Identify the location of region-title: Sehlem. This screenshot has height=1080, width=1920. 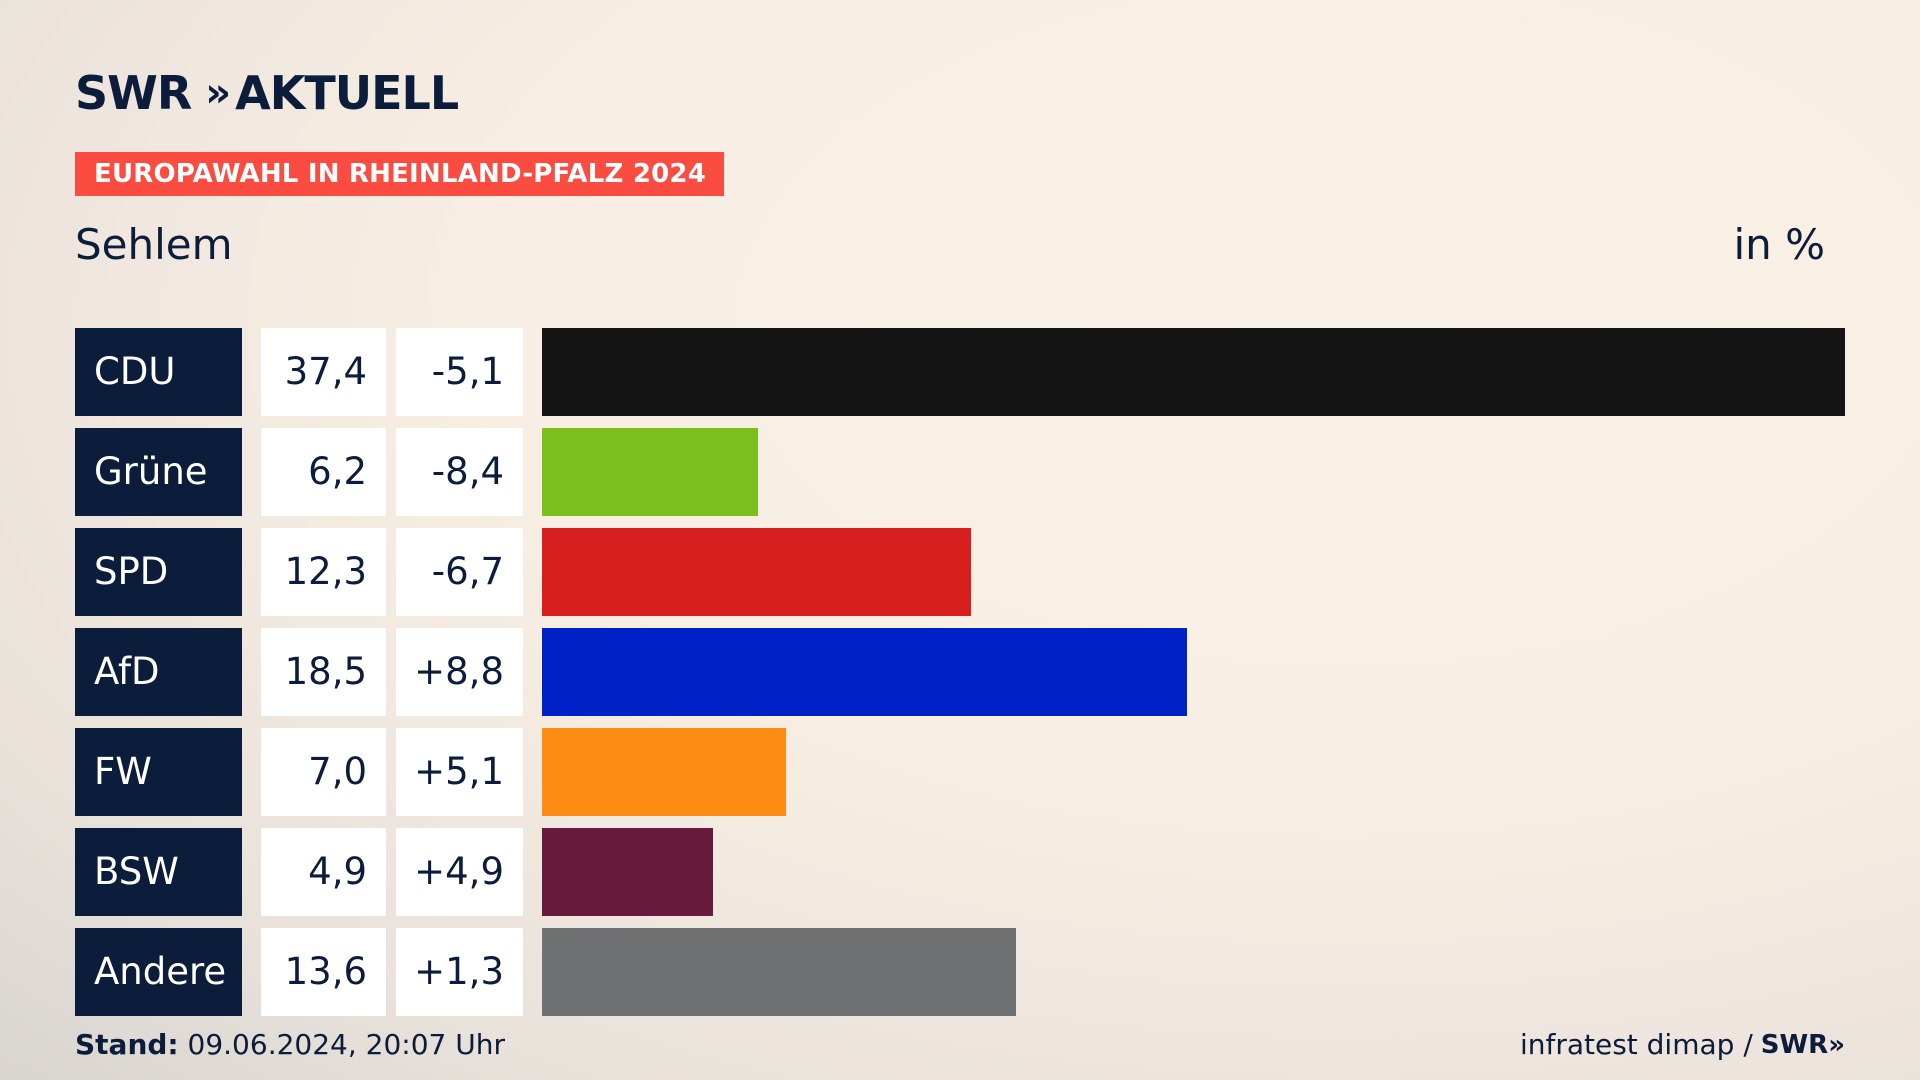
(154, 244).